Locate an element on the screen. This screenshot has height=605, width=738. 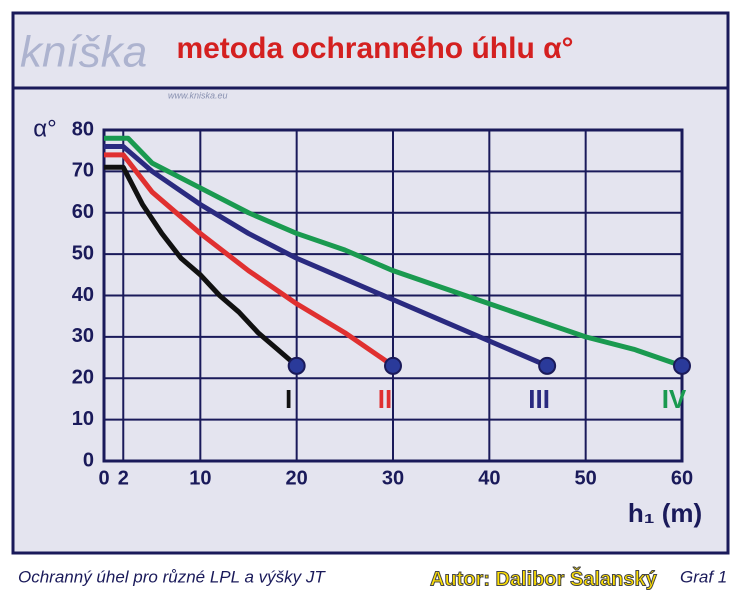
x-tick-label: 2 is located at coordinates (123, 478).